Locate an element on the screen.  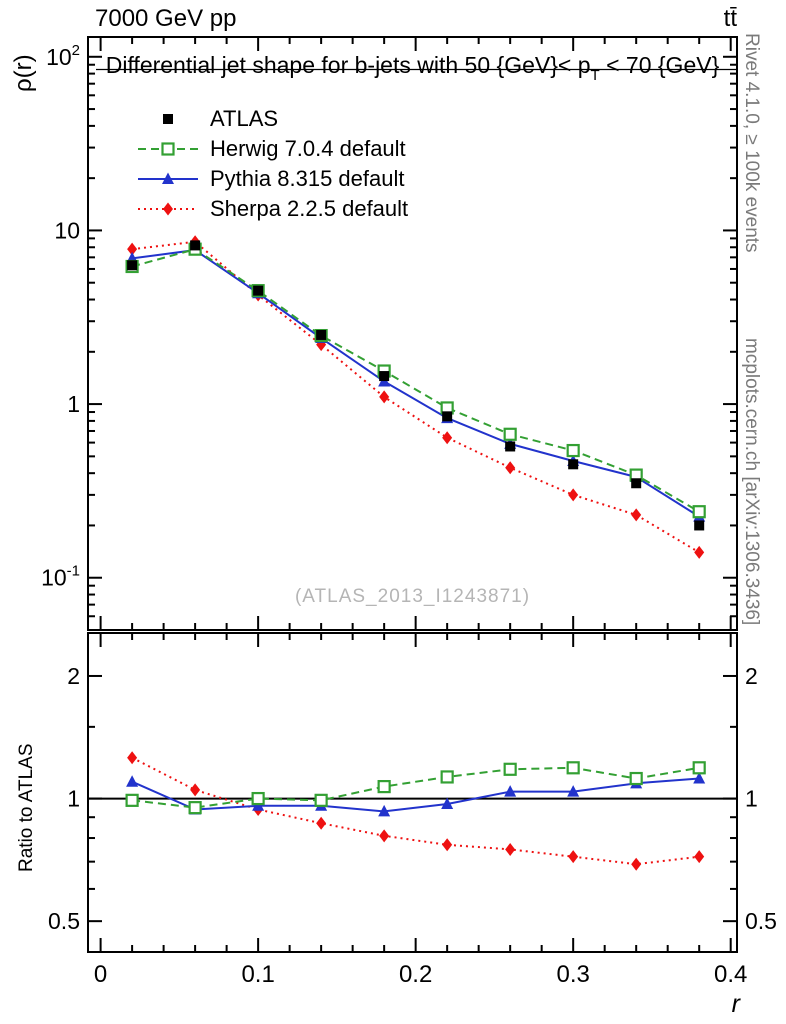
sherpa-line is located at coordinates (415, 811).